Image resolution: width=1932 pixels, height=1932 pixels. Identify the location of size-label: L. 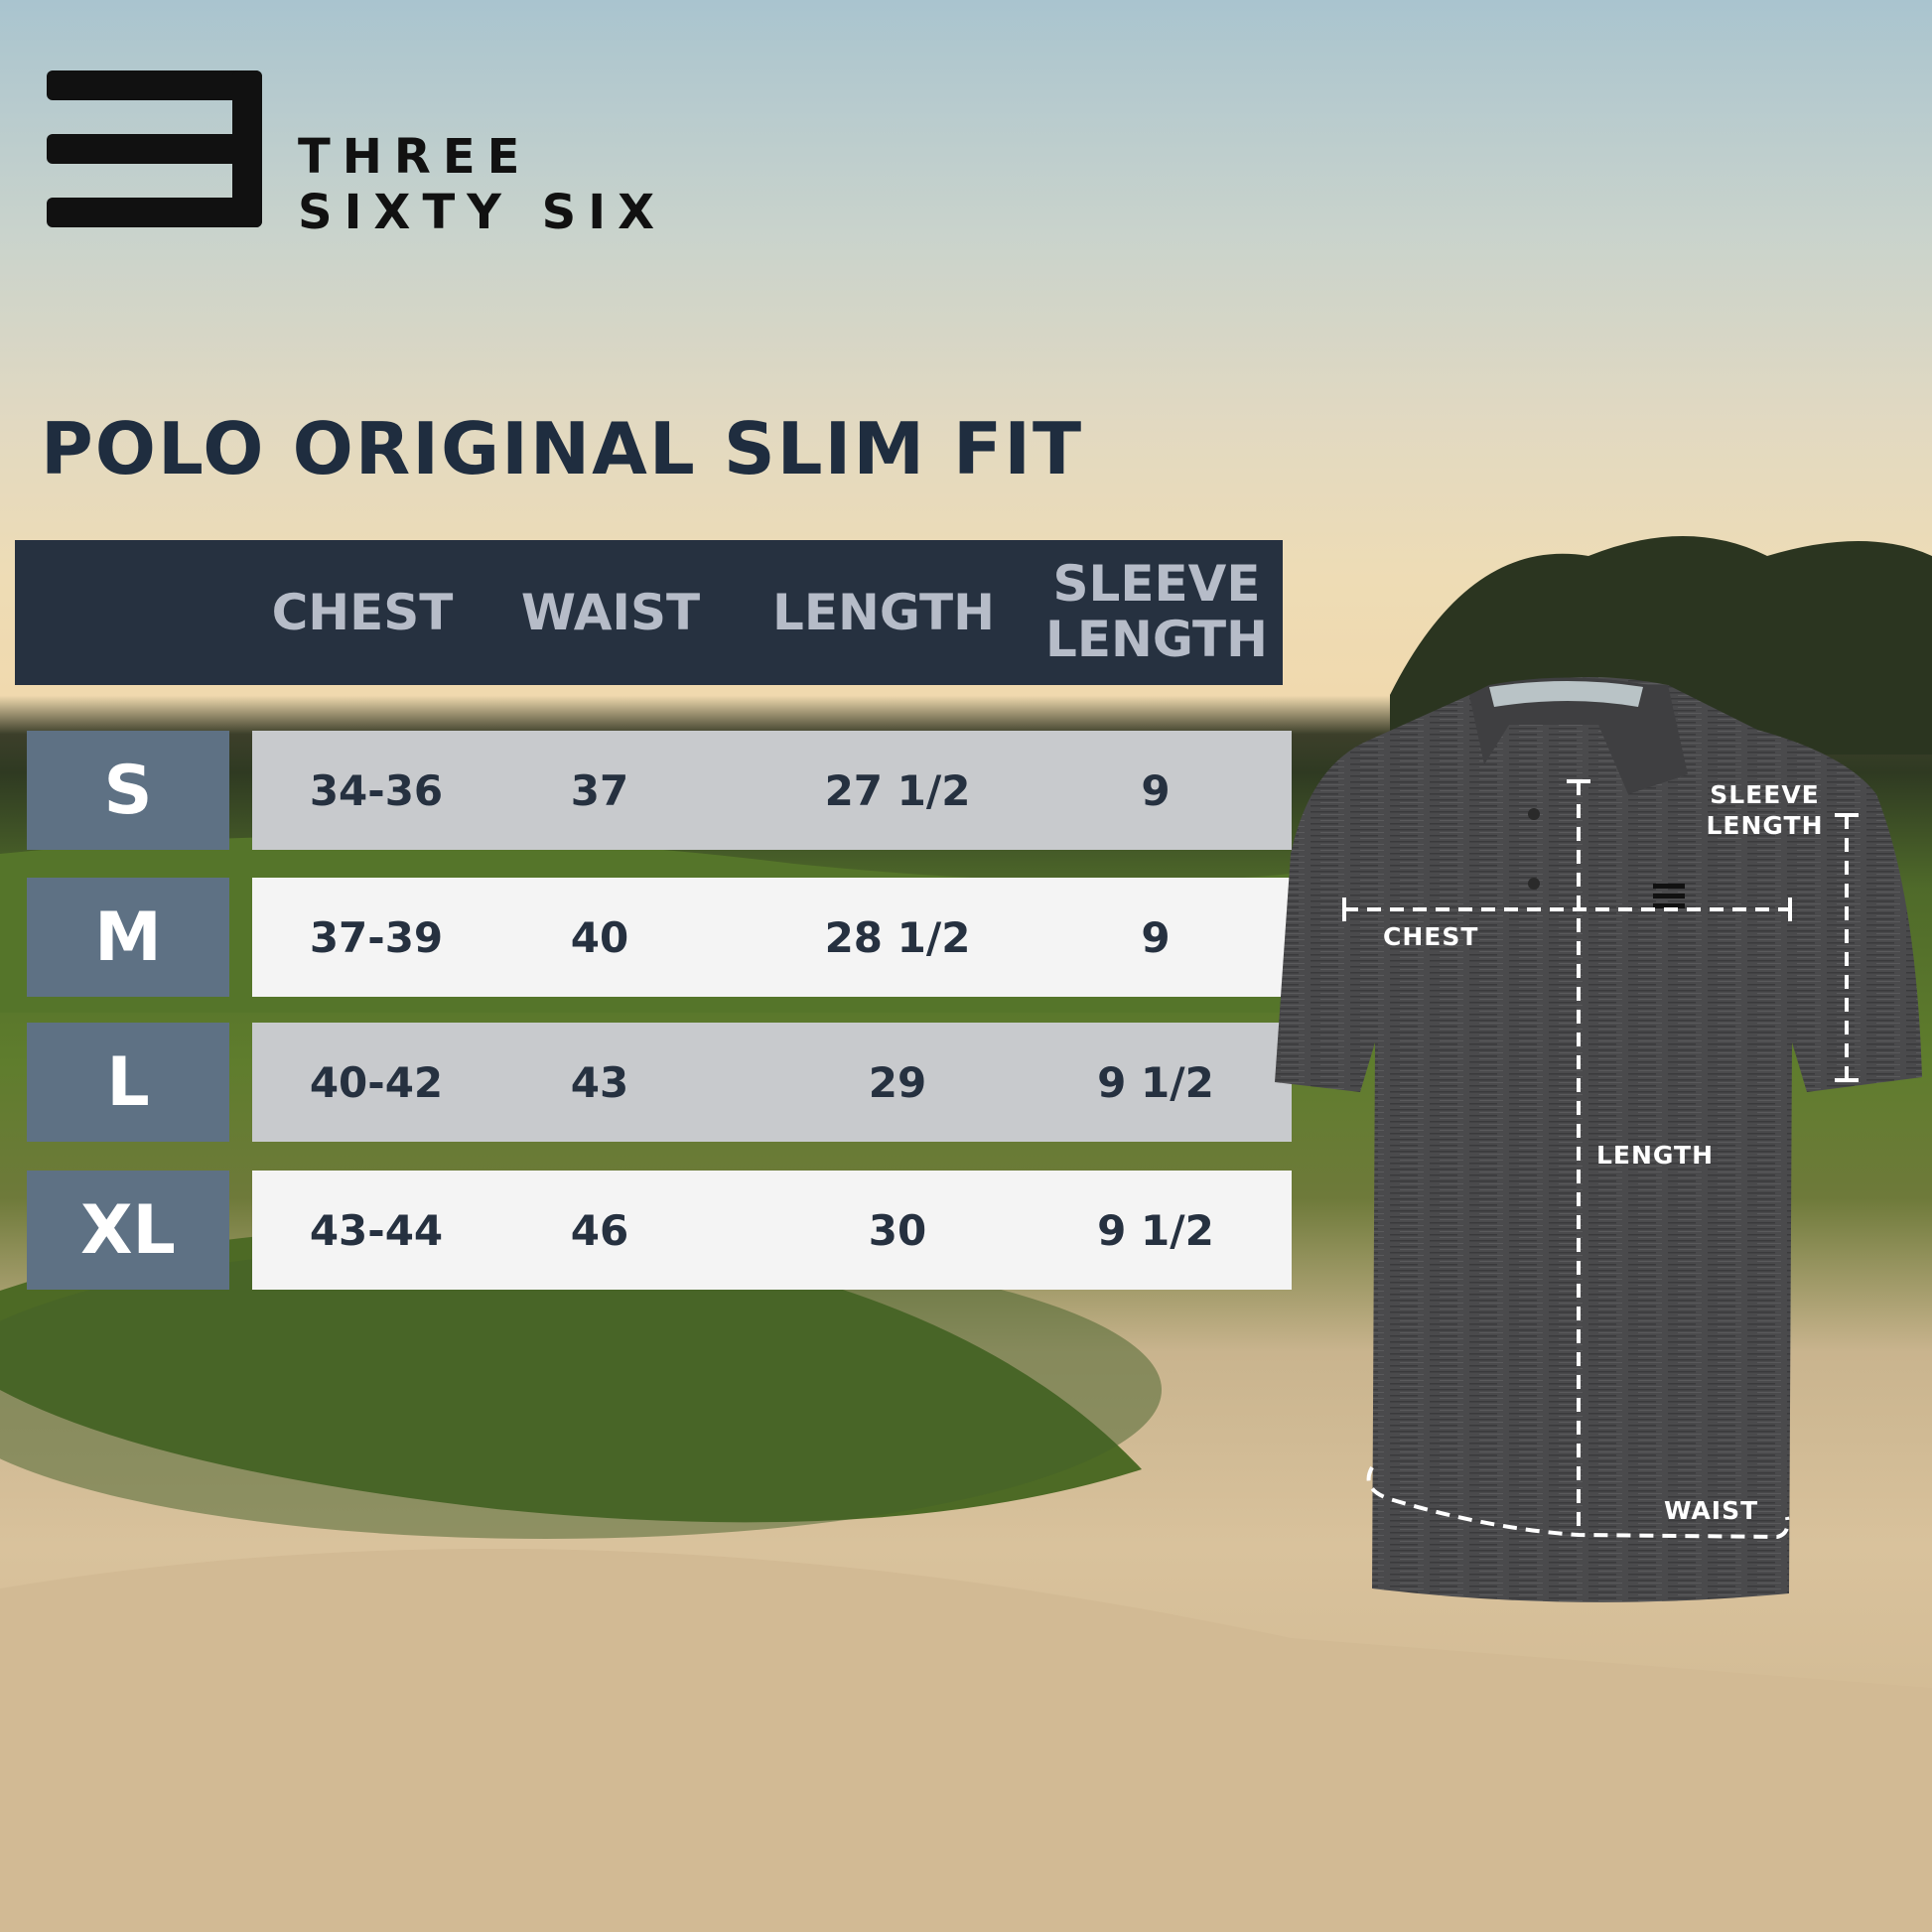
(128, 1082).